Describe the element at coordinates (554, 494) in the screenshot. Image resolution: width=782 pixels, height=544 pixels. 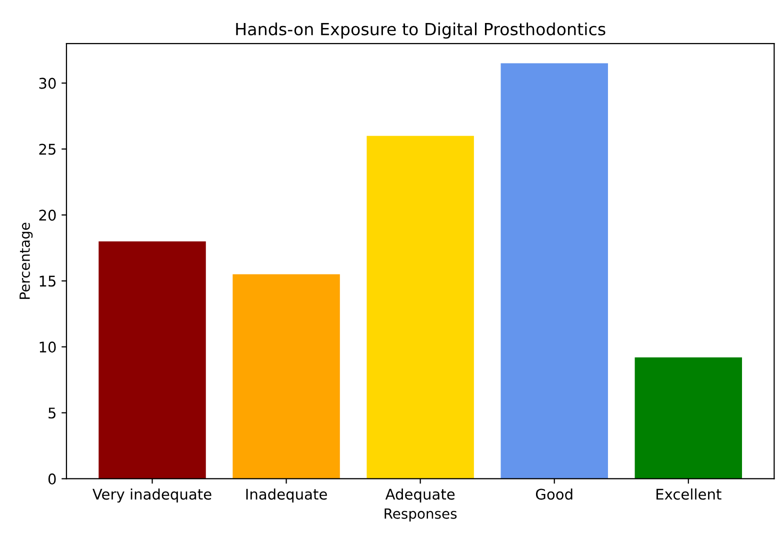
I see `x-tick-label: Good` at that location.